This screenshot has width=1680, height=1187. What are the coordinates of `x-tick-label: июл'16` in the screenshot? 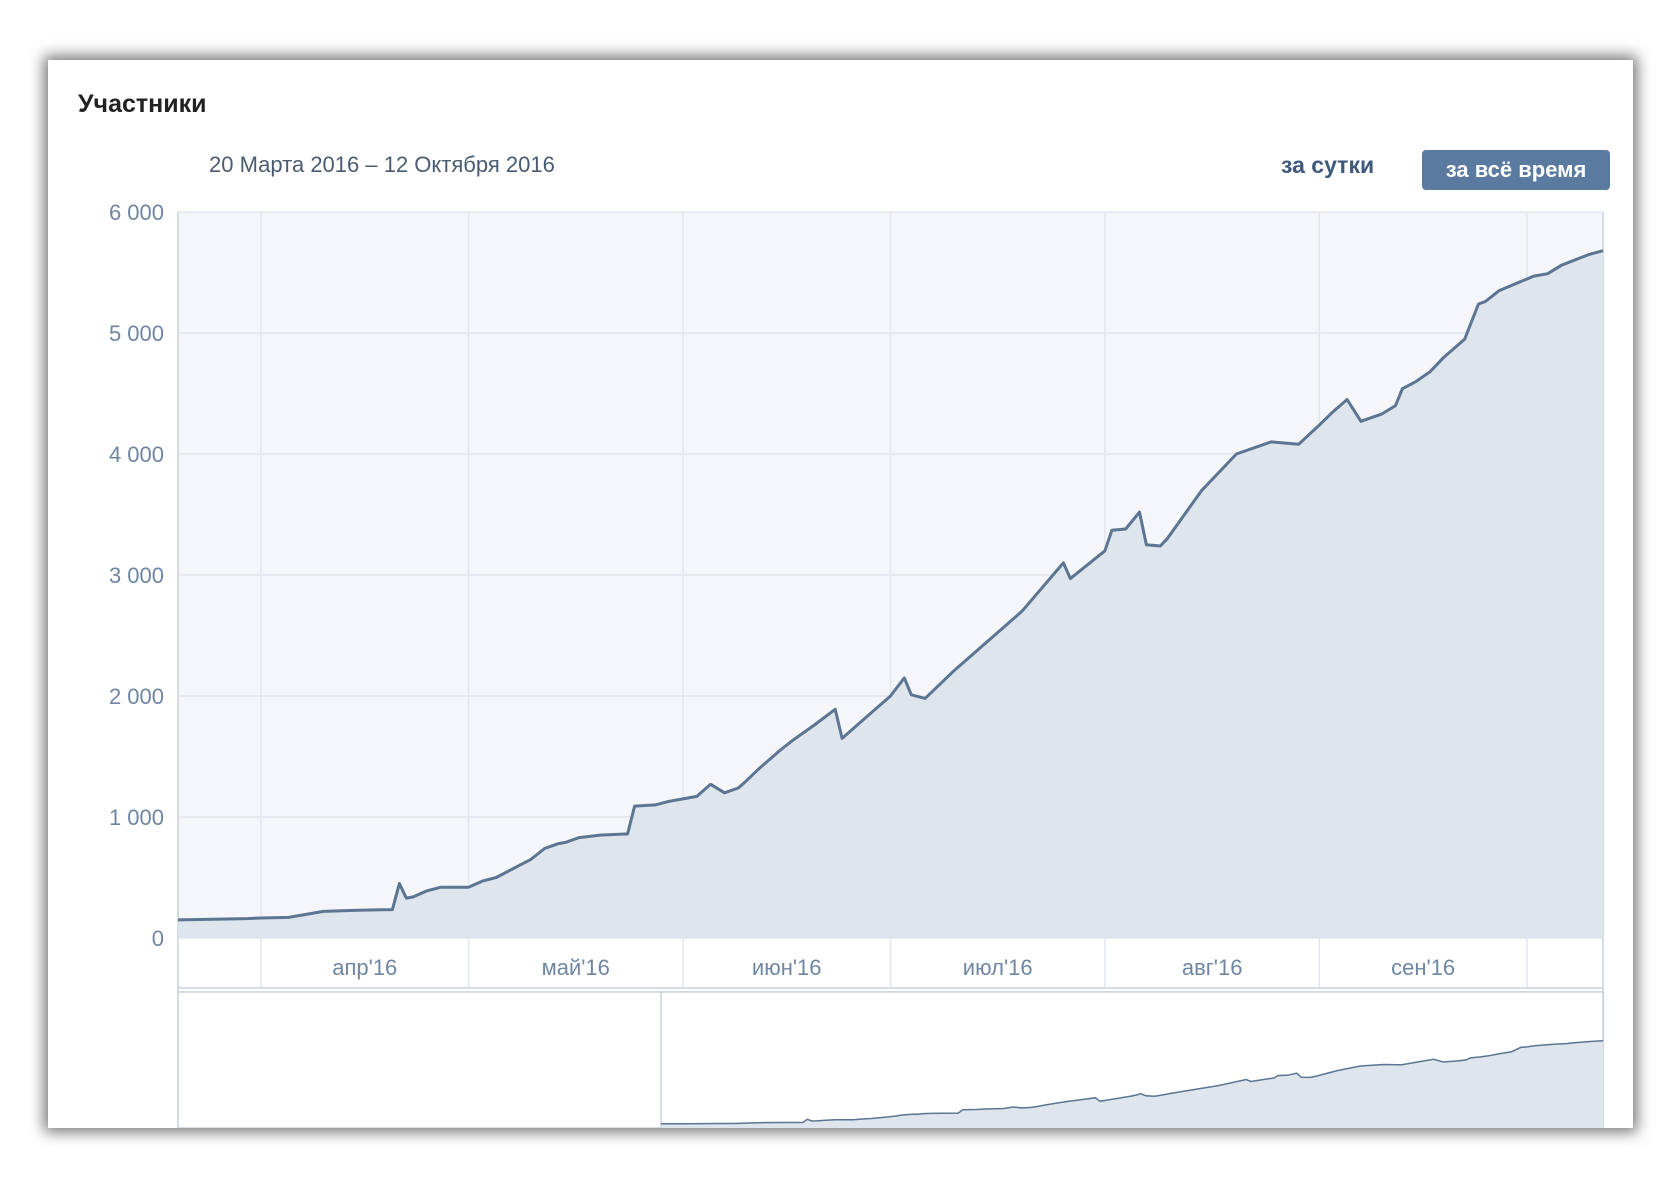 It's located at (998, 967).